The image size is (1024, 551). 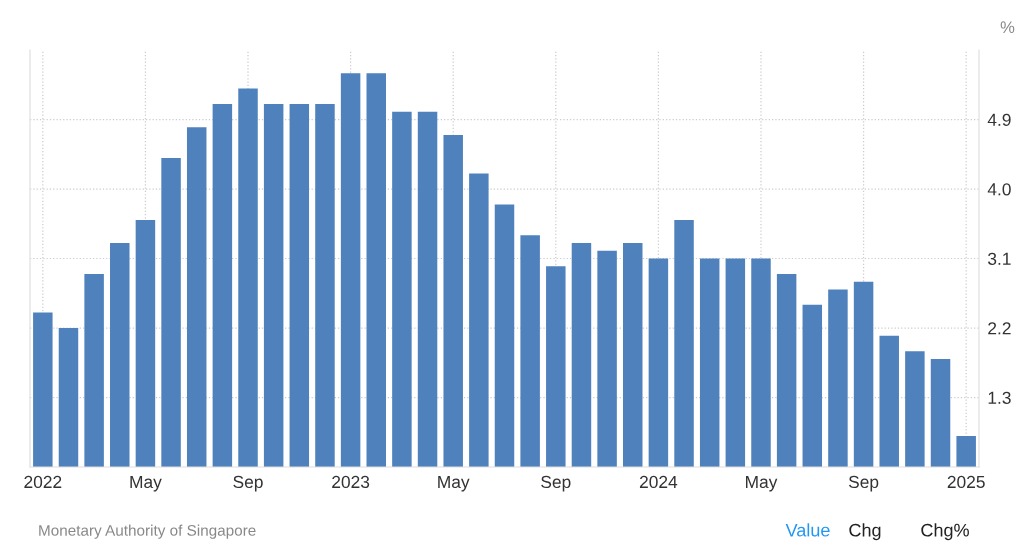 What do you see at coordinates (999, 258) in the screenshot?
I see `y-tick-label: 3.1` at bounding box center [999, 258].